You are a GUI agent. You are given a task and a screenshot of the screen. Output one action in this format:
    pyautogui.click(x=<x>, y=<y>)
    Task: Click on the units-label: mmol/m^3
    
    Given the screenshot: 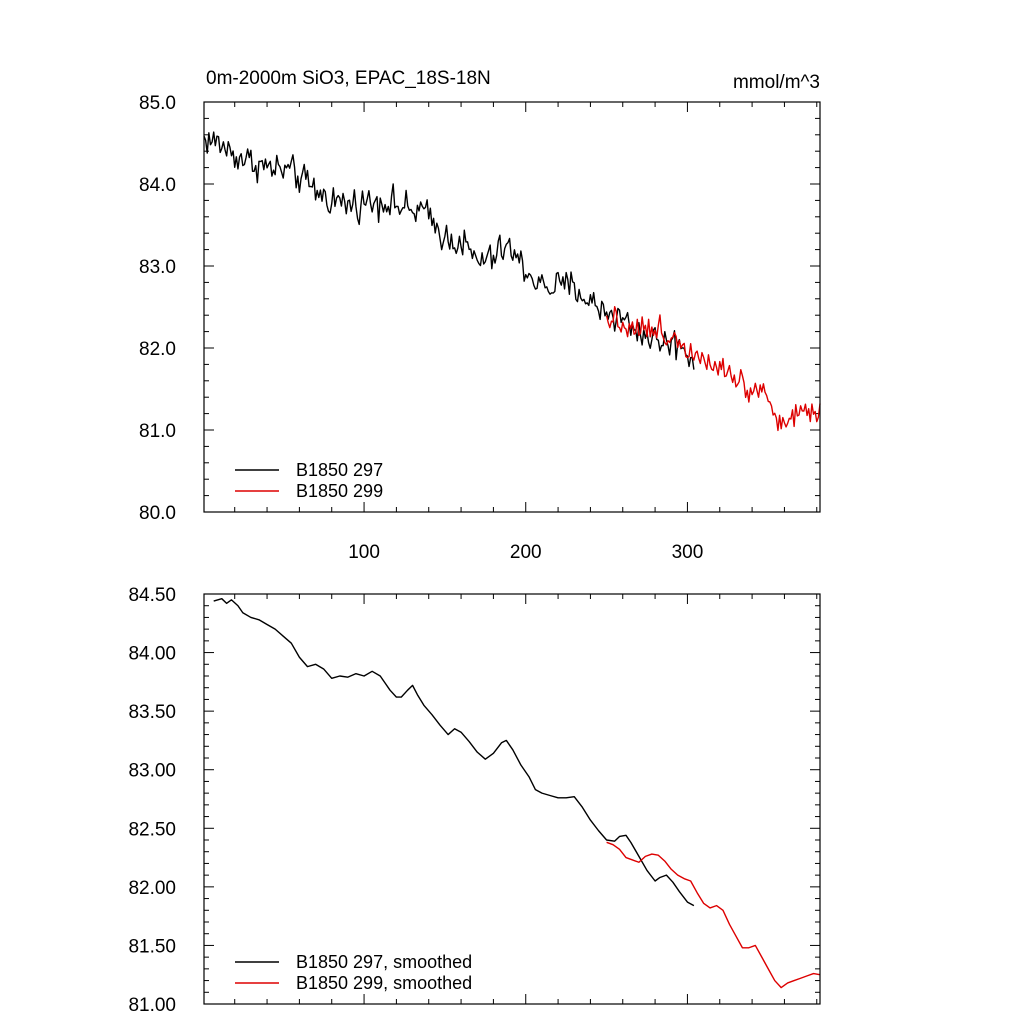 What is the action you would take?
    pyautogui.click(x=776, y=82)
    